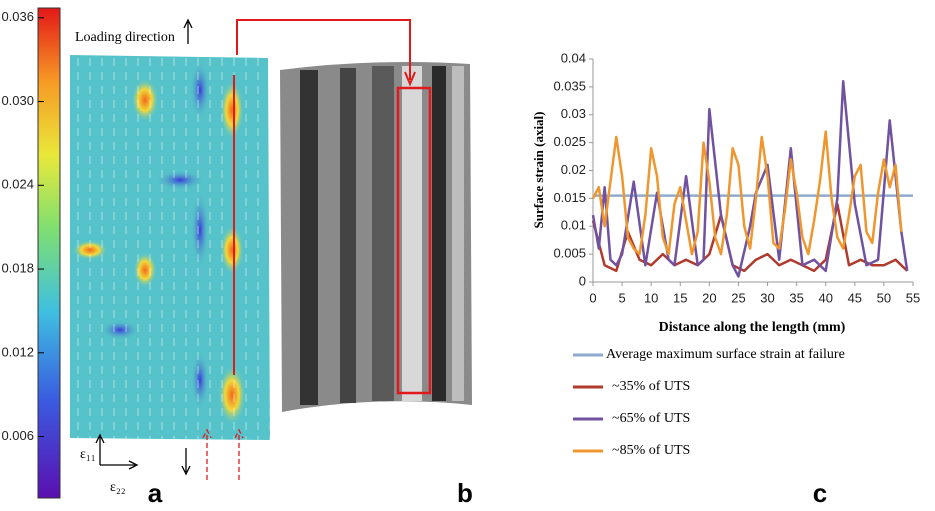  I want to click on panel-label: b, so click(465, 493).